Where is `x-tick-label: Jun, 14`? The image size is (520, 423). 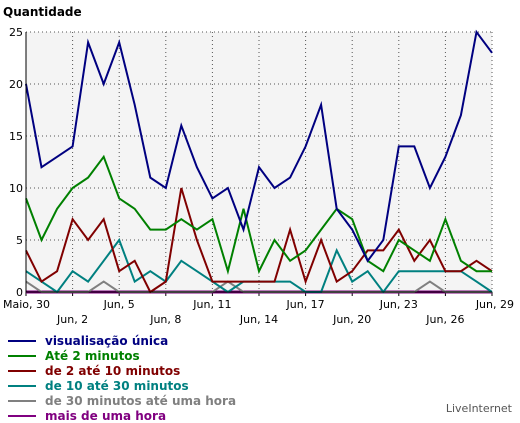
x-tick-label: Jun, 14 is located at coordinates (258, 319).